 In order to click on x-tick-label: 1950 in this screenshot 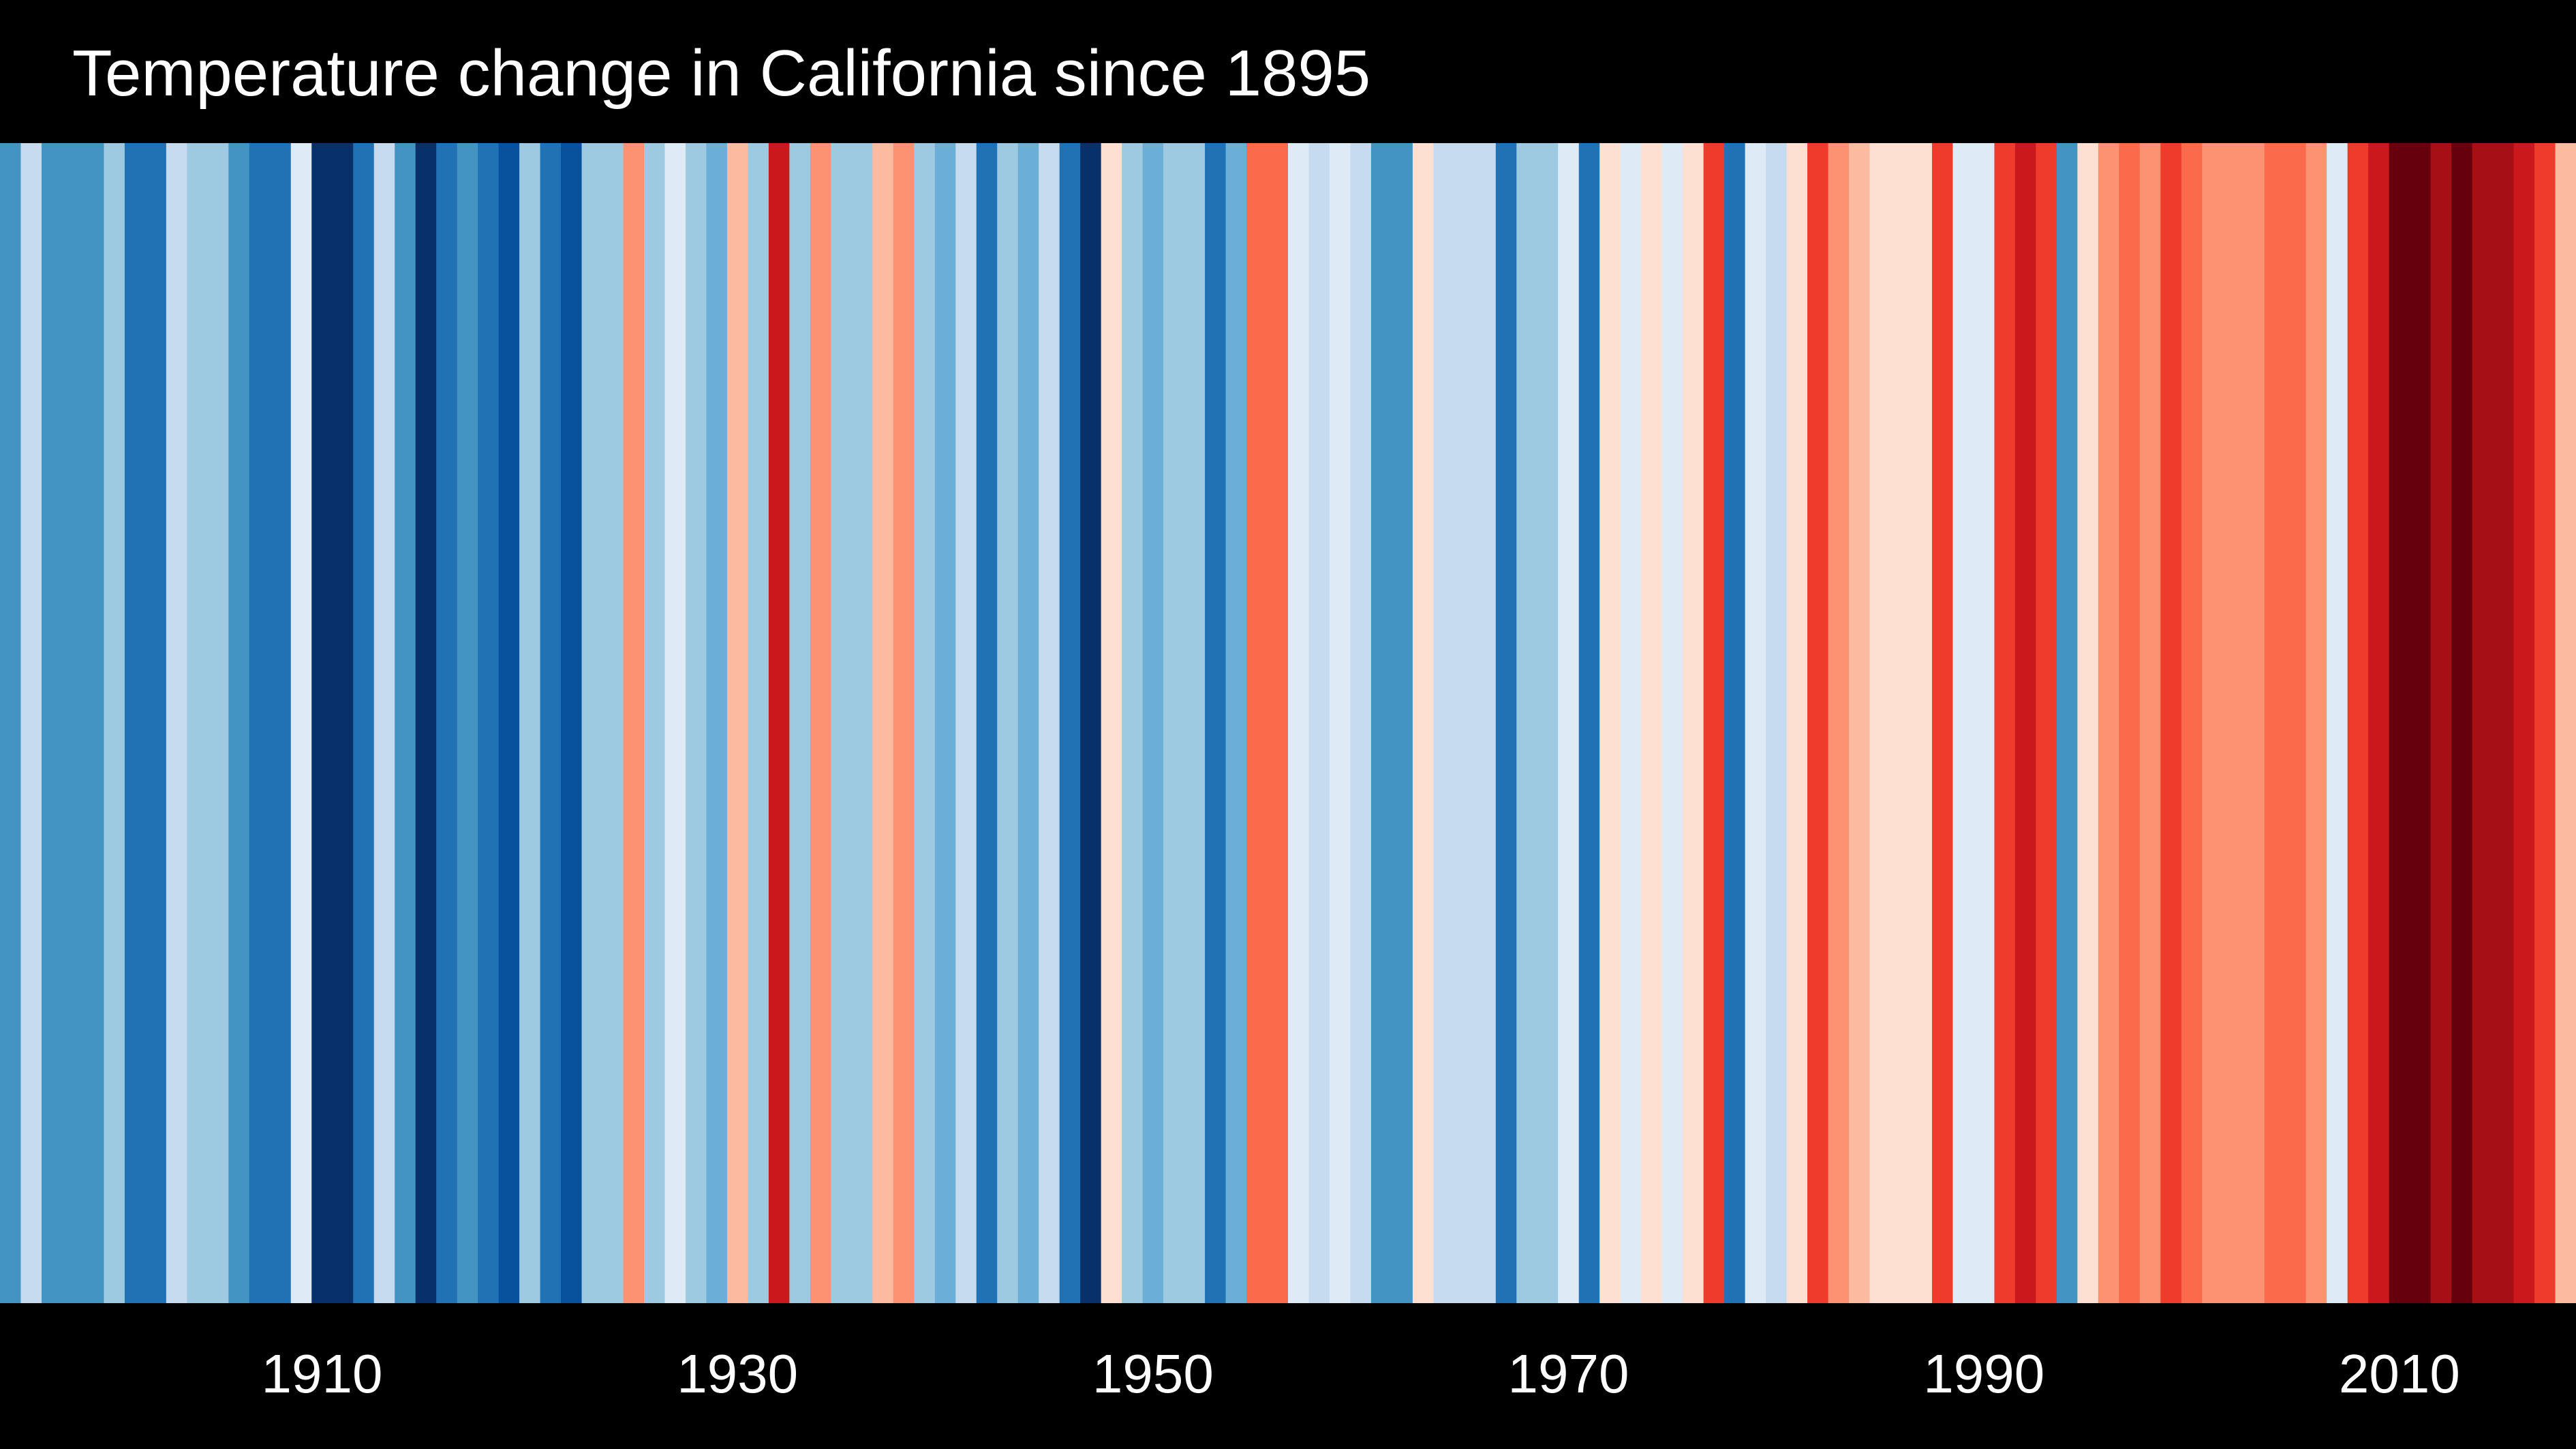, I will do `click(1153, 1374)`.